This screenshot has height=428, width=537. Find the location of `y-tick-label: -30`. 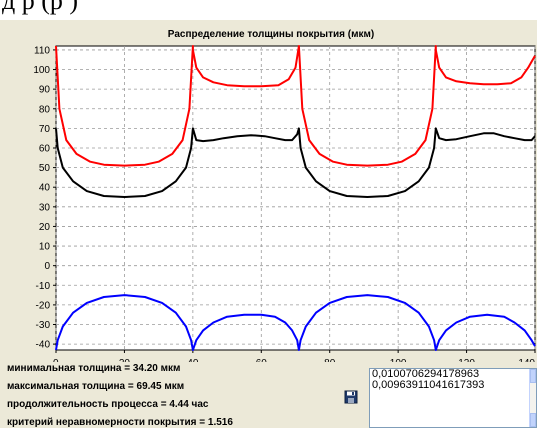

y-tick-label: -30 is located at coordinates (43, 325).